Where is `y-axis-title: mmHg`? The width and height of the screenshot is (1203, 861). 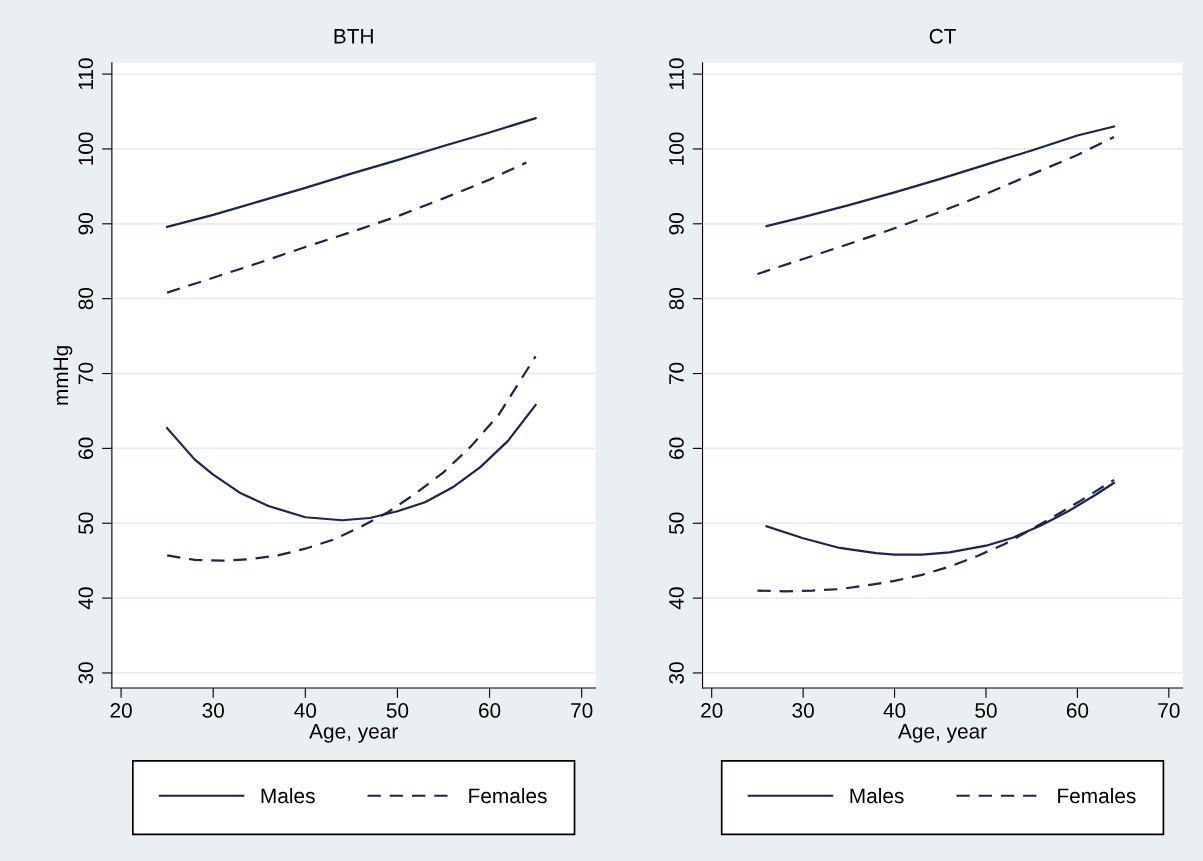
y-axis-title: mmHg is located at coordinates (63, 375).